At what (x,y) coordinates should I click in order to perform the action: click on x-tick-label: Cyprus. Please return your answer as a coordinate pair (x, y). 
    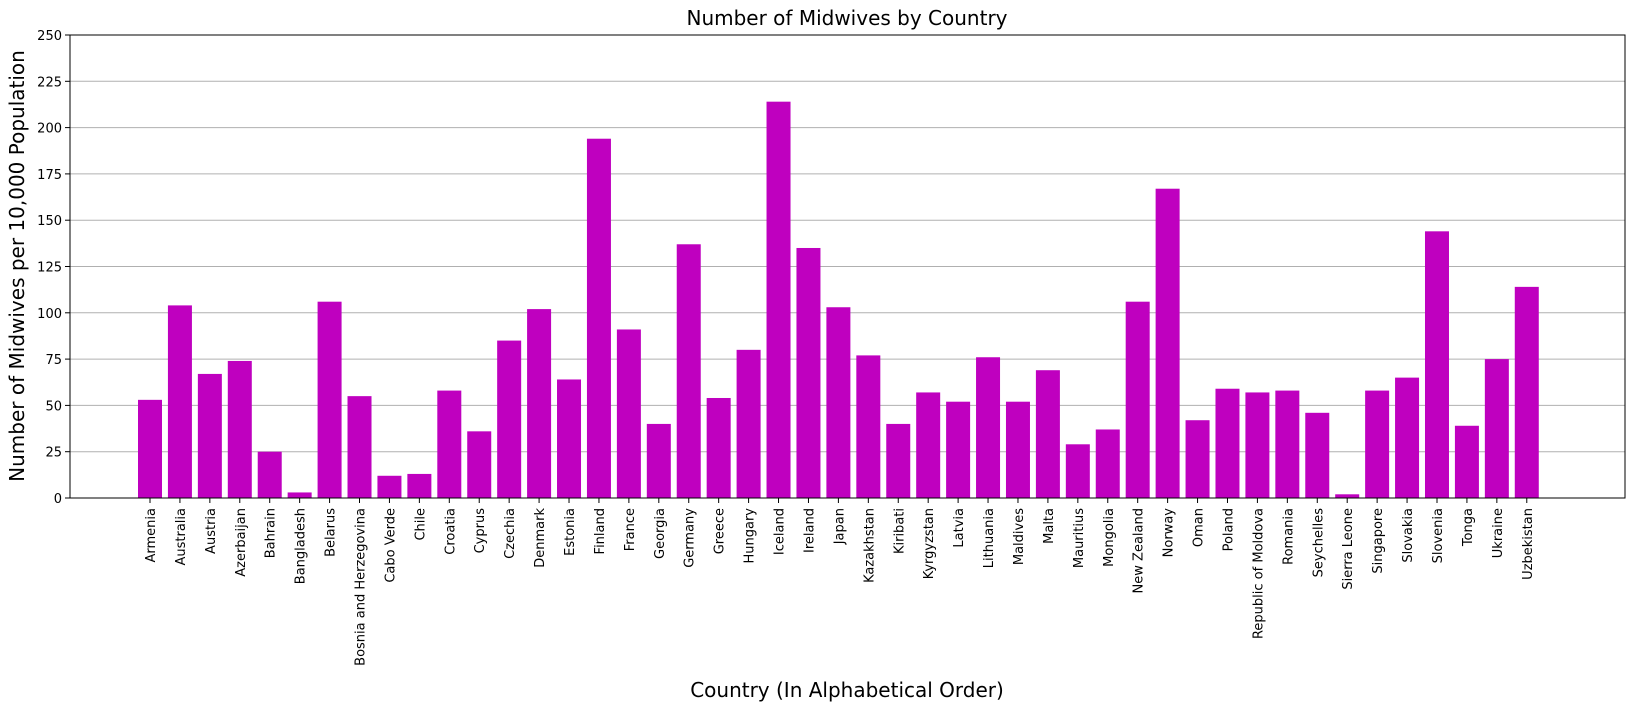
    Looking at the image, I should click on (480, 531).